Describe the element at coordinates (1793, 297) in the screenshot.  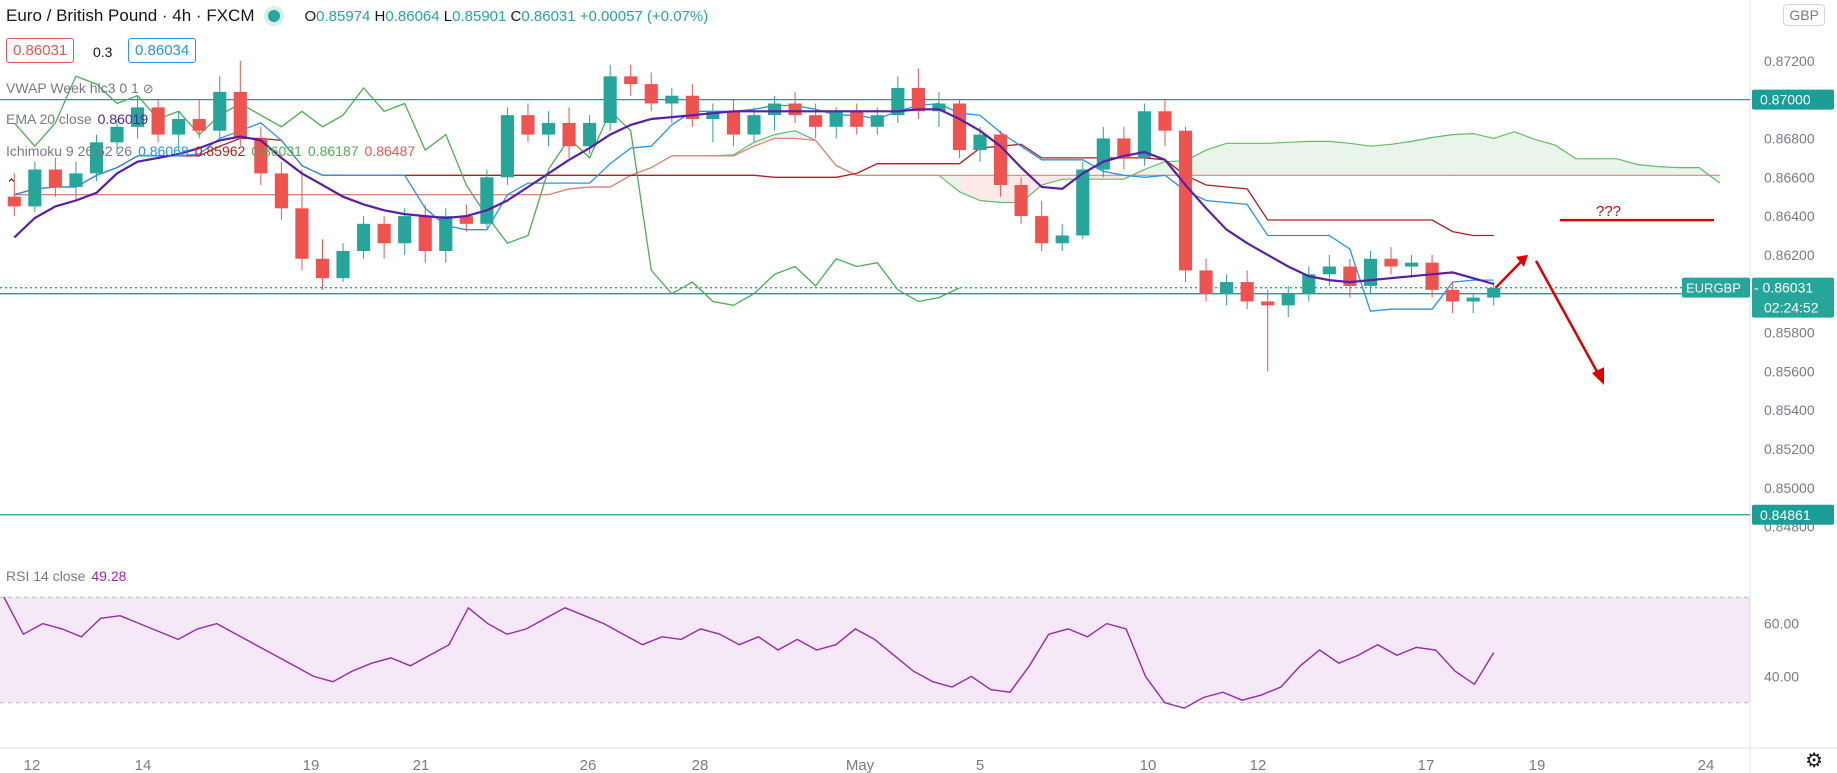
I see `last-price-label-bg` at that location.